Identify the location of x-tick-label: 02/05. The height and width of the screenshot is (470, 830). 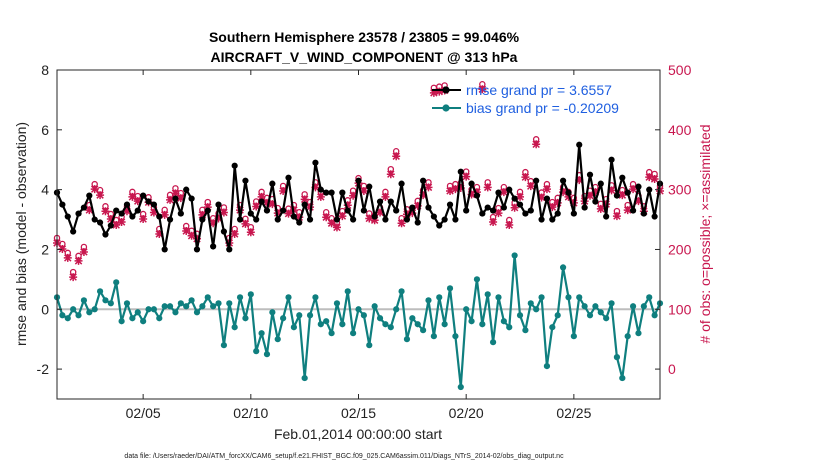
(143, 413).